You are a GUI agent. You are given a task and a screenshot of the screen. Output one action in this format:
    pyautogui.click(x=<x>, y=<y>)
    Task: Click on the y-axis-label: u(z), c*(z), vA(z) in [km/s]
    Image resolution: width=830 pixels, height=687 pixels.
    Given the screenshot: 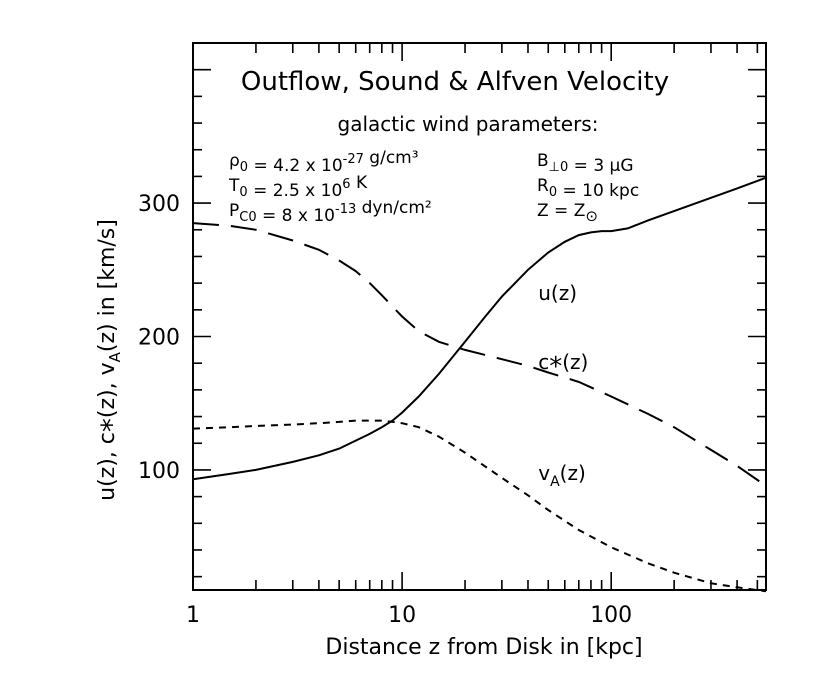 What is the action you would take?
    pyautogui.click(x=111, y=360)
    